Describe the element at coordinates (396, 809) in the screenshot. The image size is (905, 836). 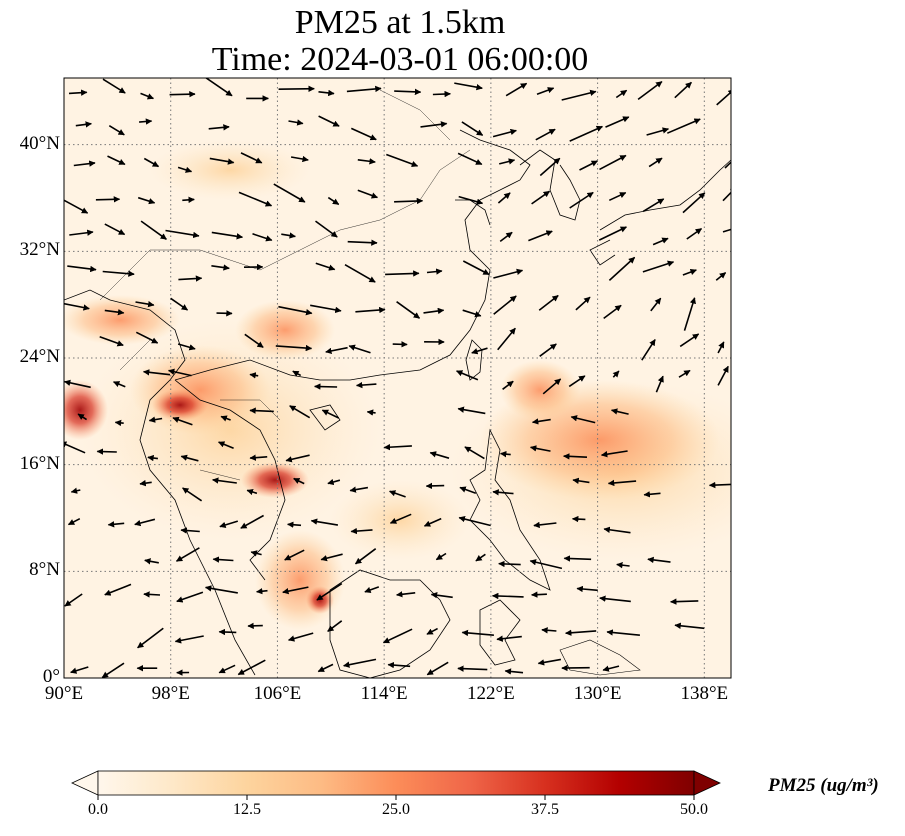
I see `colorbar-tick-label: 25.0` at that location.